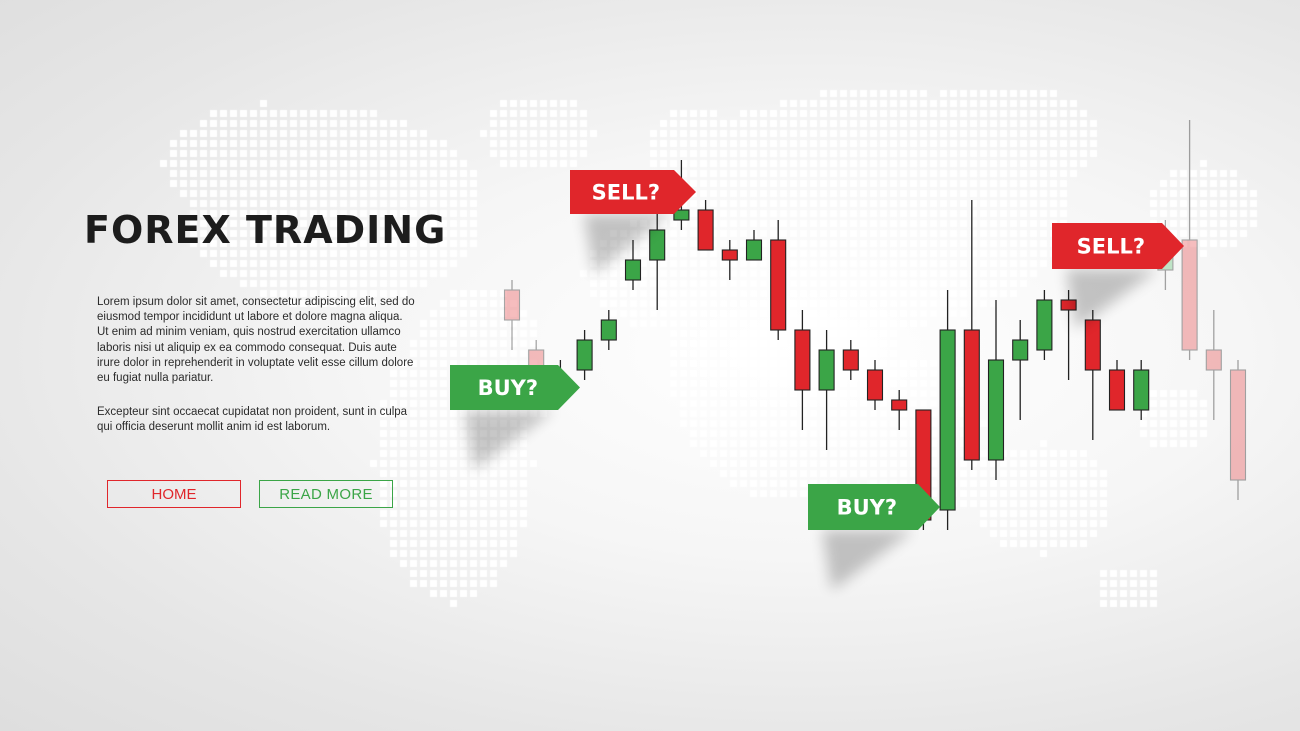 This screenshot has width=1300, height=731. Describe the element at coordinates (265, 230) in the screenshot. I see `page-title: FOREX TRADING` at that location.